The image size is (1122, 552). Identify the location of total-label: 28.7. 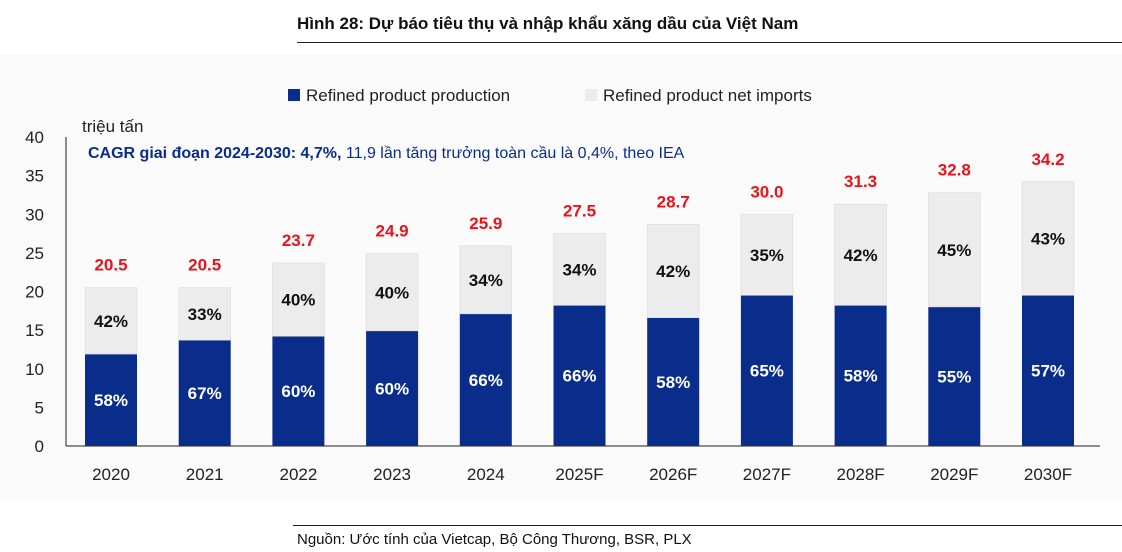
(673, 201).